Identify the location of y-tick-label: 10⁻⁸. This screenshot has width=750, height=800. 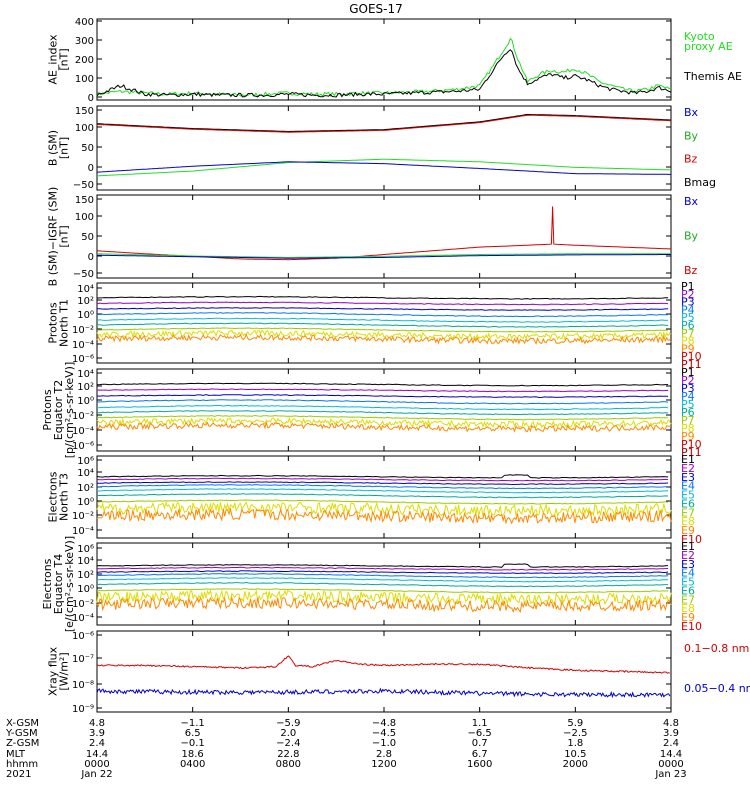
(83, 685).